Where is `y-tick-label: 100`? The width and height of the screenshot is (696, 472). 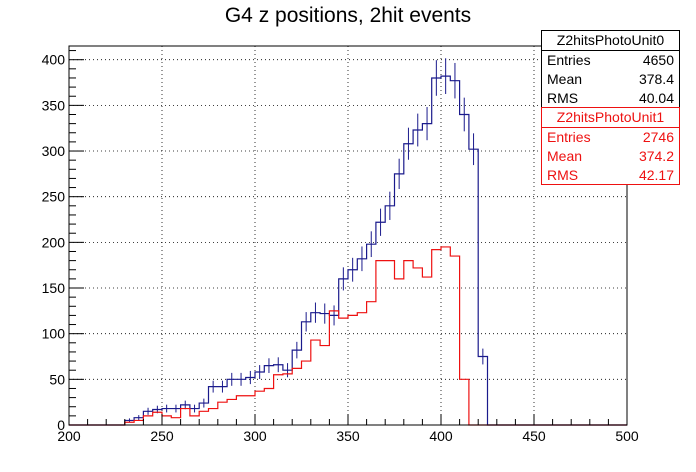 y-tick-label: 100 is located at coordinates (54, 334).